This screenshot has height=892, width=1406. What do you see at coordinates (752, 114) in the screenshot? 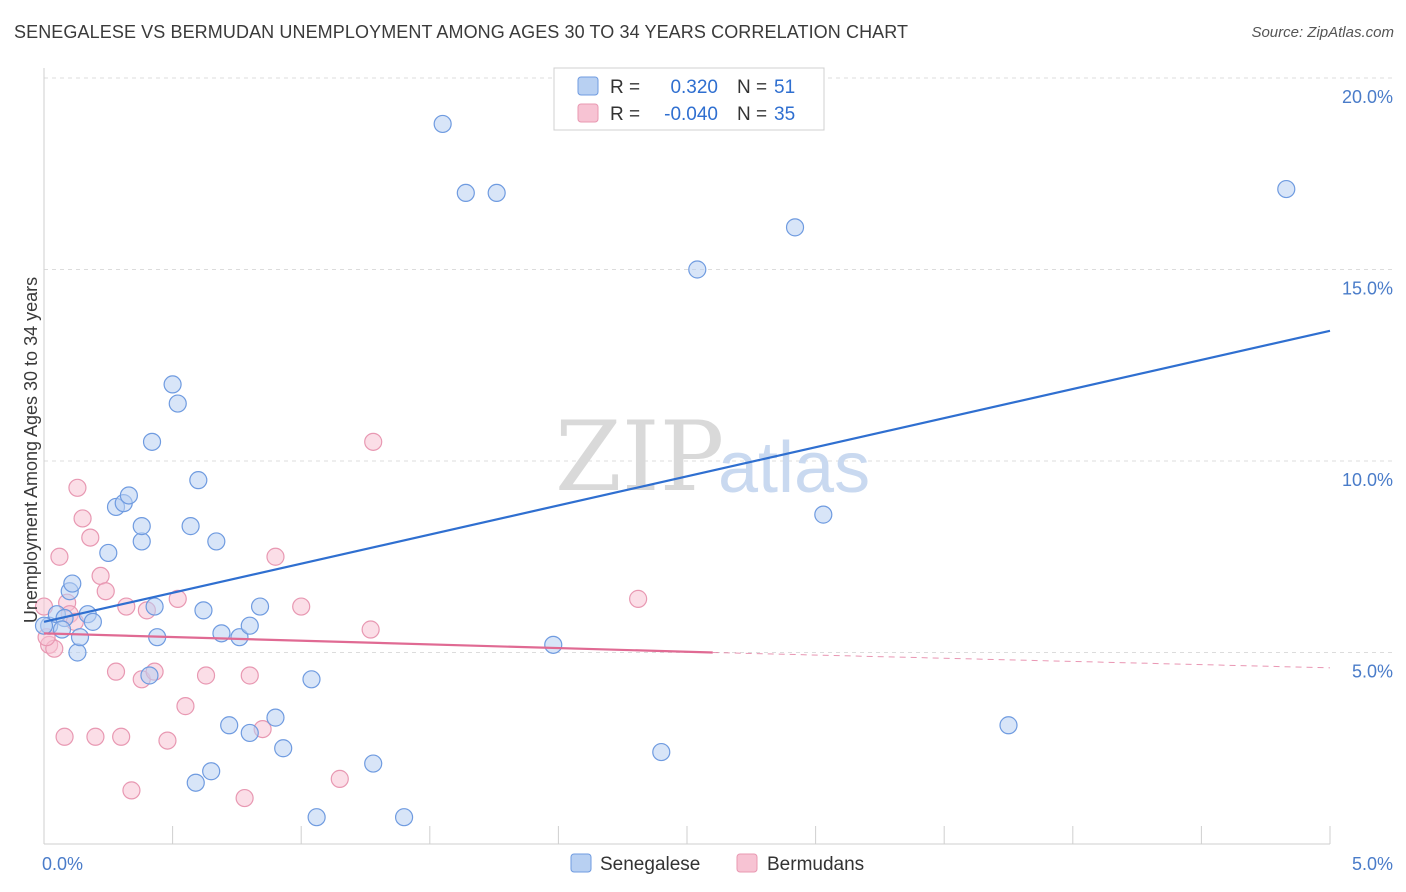
I see `legend-n-label-2: N =` at bounding box center [752, 114].